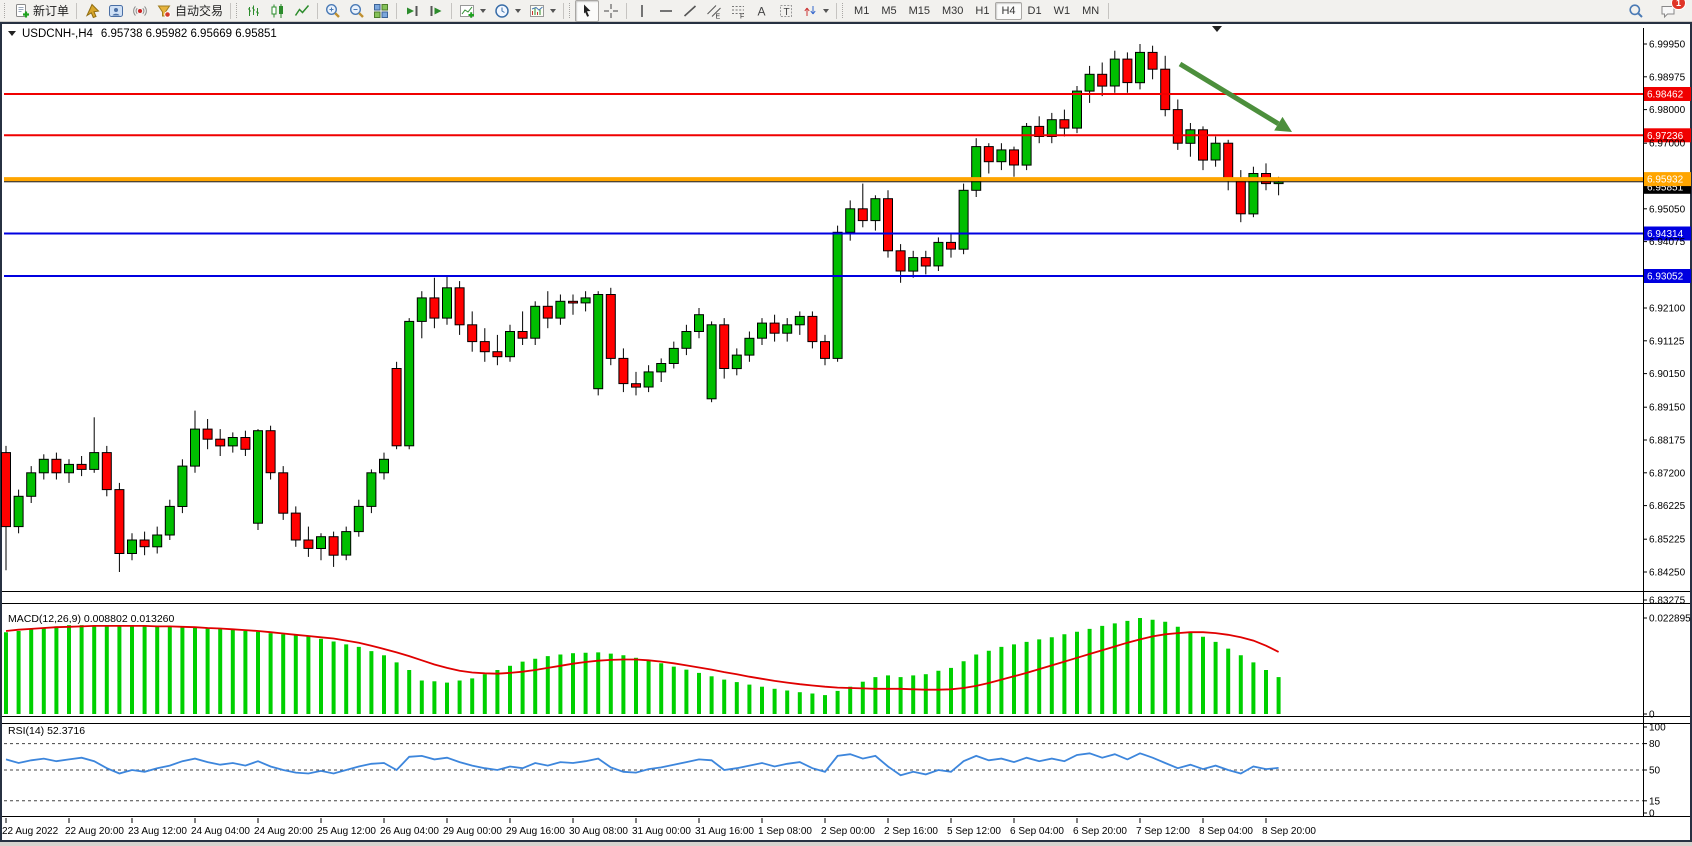 The width and height of the screenshot is (1692, 846). I want to click on signals-button, so click(140, 11).